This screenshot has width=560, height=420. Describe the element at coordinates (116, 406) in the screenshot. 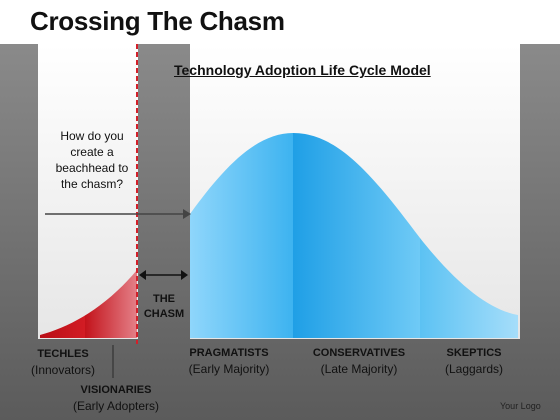

I see `segment-sub: (Early Adopters)` at that location.